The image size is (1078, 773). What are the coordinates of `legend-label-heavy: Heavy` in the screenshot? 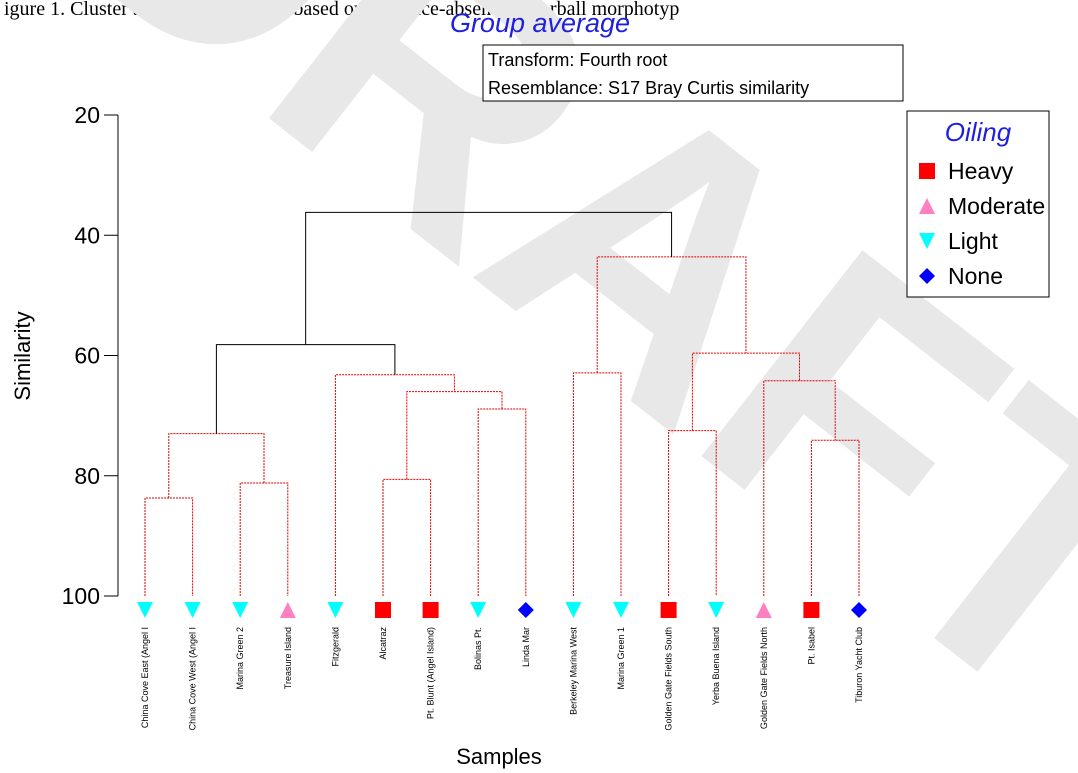 It's located at (981, 171).